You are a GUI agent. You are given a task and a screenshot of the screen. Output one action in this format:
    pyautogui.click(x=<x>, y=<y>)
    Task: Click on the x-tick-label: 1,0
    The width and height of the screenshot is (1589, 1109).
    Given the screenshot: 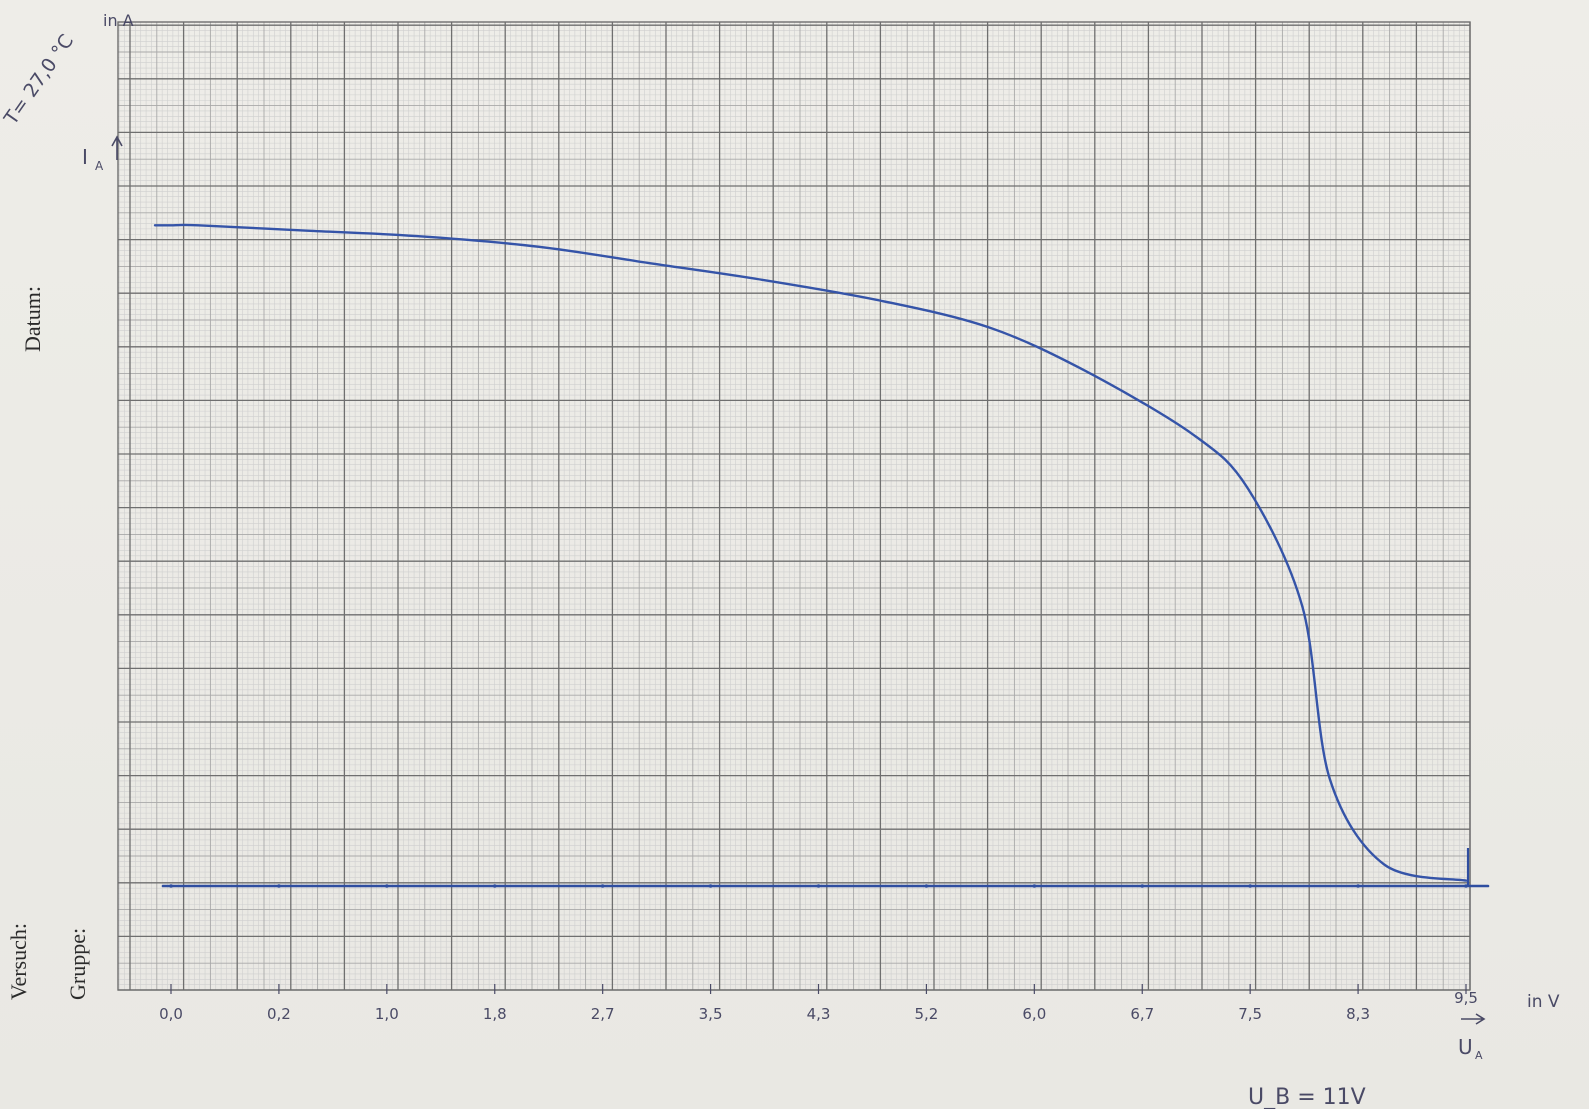 What is the action you would take?
    pyautogui.click(x=387, y=1014)
    